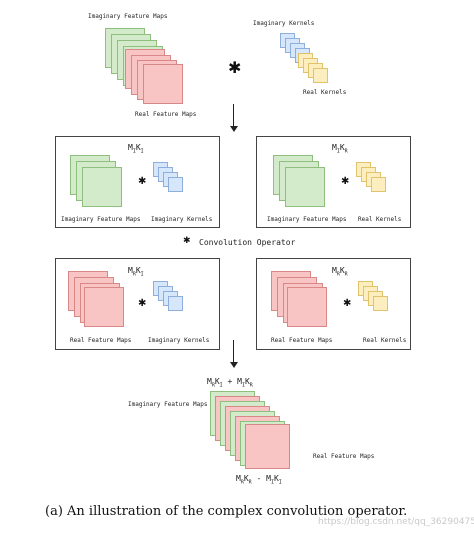  Describe the element at coordinates (325, 92) in the screenshot. I see `top-real-kernels-label: Real Kernels` at that location.